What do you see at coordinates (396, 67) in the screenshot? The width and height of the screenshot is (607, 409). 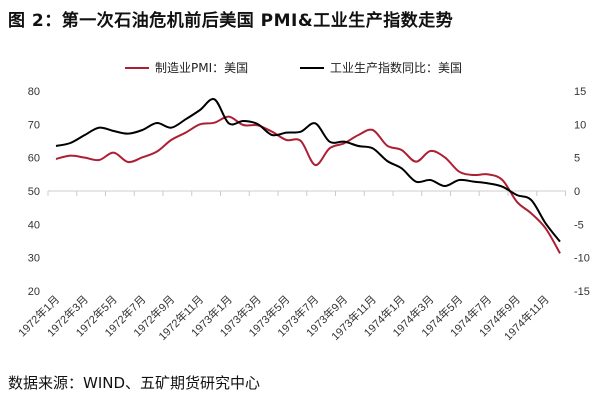 I see `legend-label: 工业生产指数同比：美国` at bounding box center [396, 67].